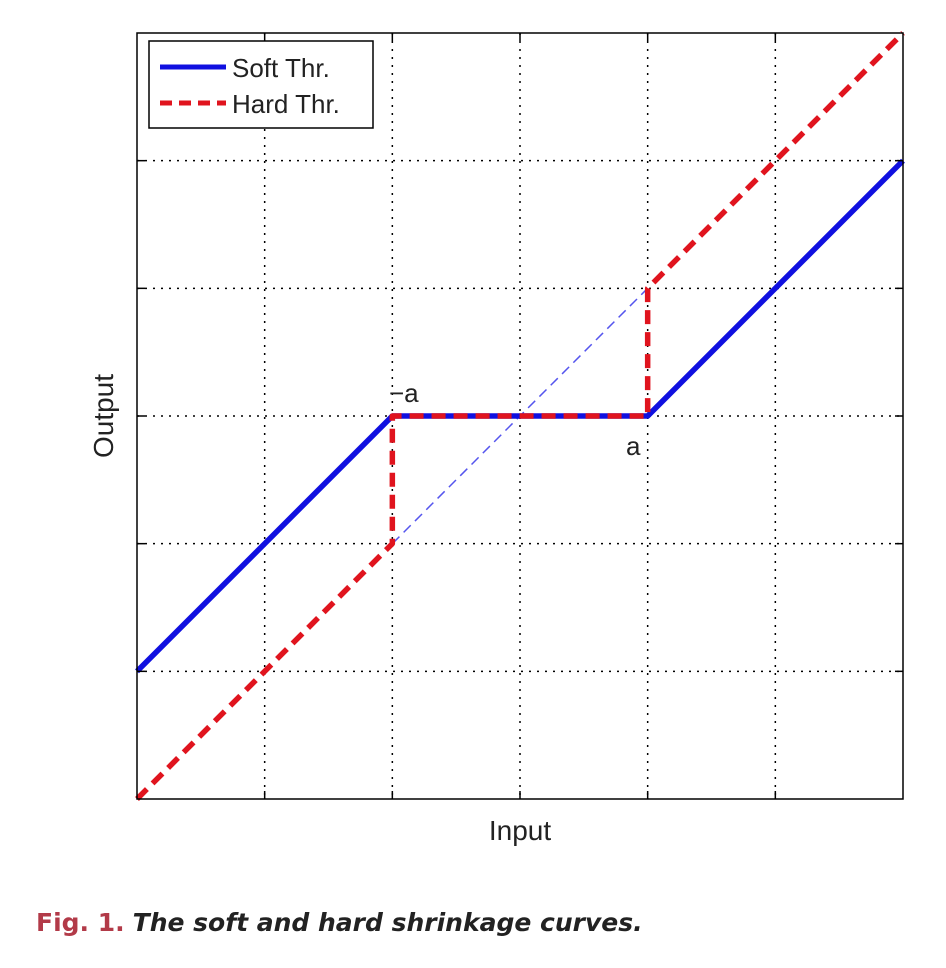  Describe the element at coordinates (520, 830) in the screenshot. I see `x-axis-label: Input` at that location.